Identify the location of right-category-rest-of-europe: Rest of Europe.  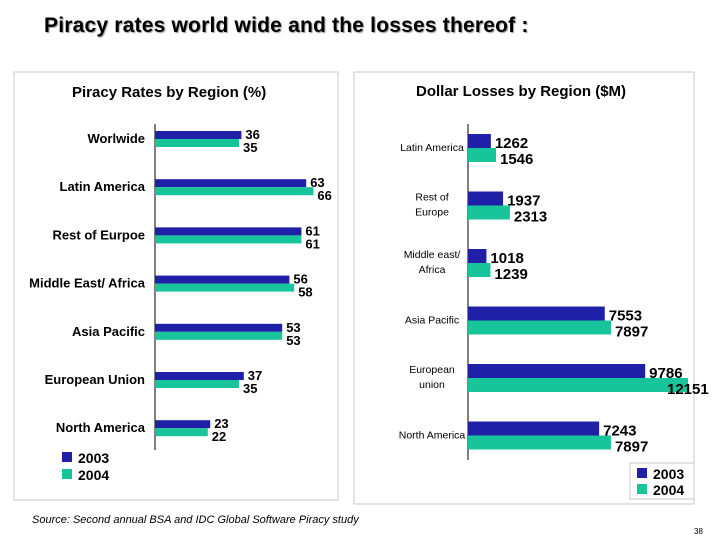
(432, 205).